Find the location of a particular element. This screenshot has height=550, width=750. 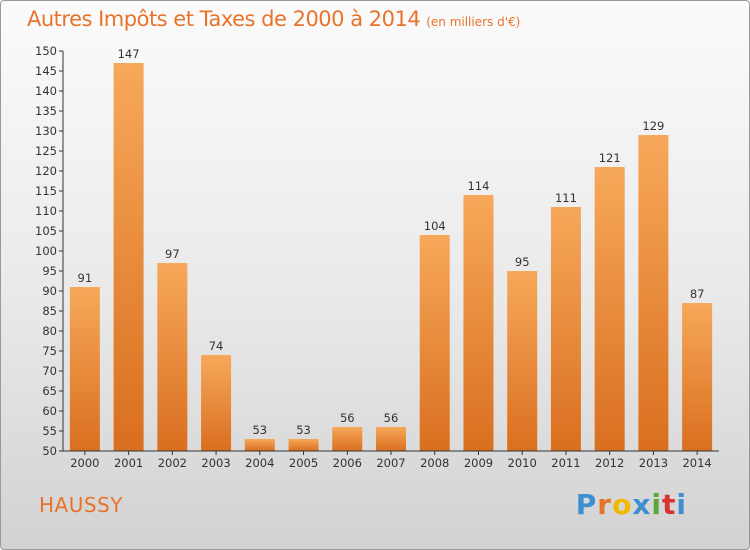

x-tick-label: 2013 is located at coordinates (653, 463).